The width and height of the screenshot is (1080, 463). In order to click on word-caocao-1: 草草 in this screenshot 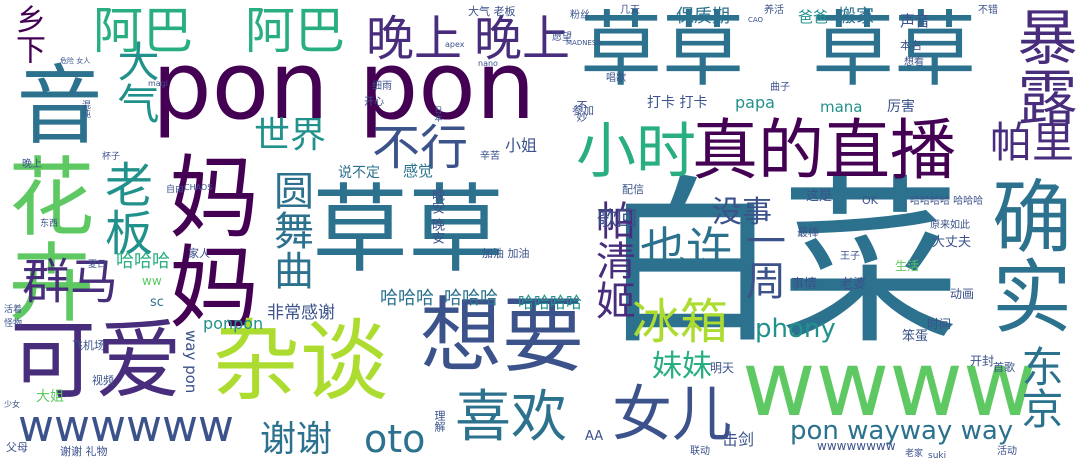, I will do `click(662, 50)`.